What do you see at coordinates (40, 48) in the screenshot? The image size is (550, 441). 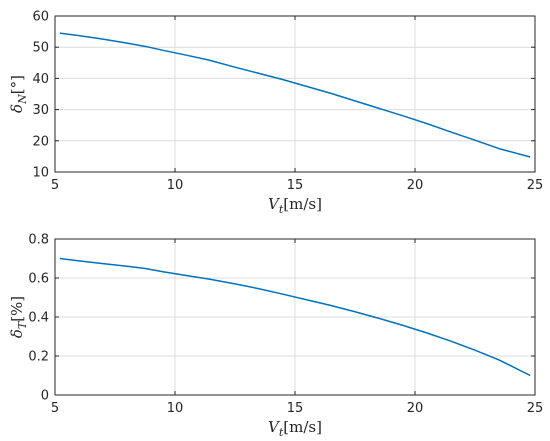 I see `y-tick-label: 50` at bounding box center [40, 48].